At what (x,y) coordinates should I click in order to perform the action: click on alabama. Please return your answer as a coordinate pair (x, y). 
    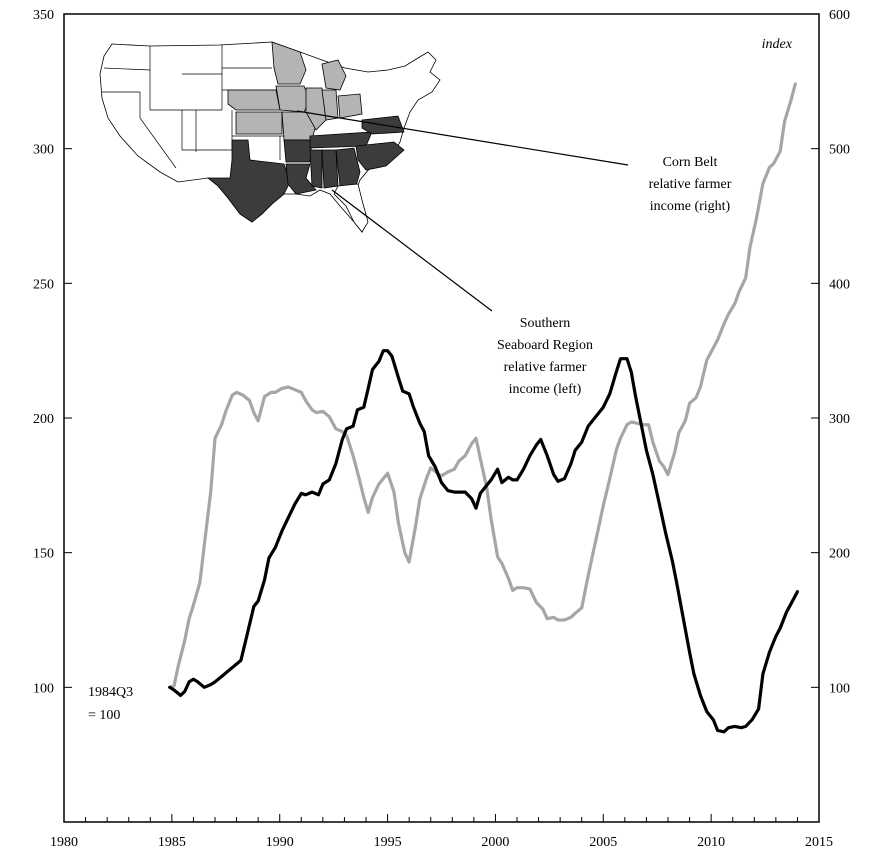
    Looking at the image, I should click on (330, 169).